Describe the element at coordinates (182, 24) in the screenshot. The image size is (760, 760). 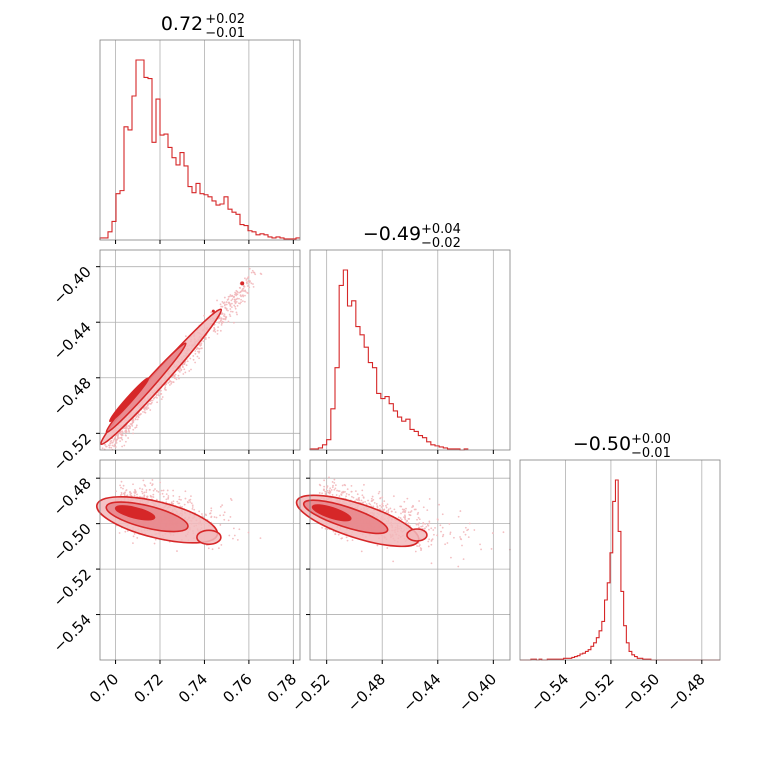
I see `param-title-0: 0.72` at that location.